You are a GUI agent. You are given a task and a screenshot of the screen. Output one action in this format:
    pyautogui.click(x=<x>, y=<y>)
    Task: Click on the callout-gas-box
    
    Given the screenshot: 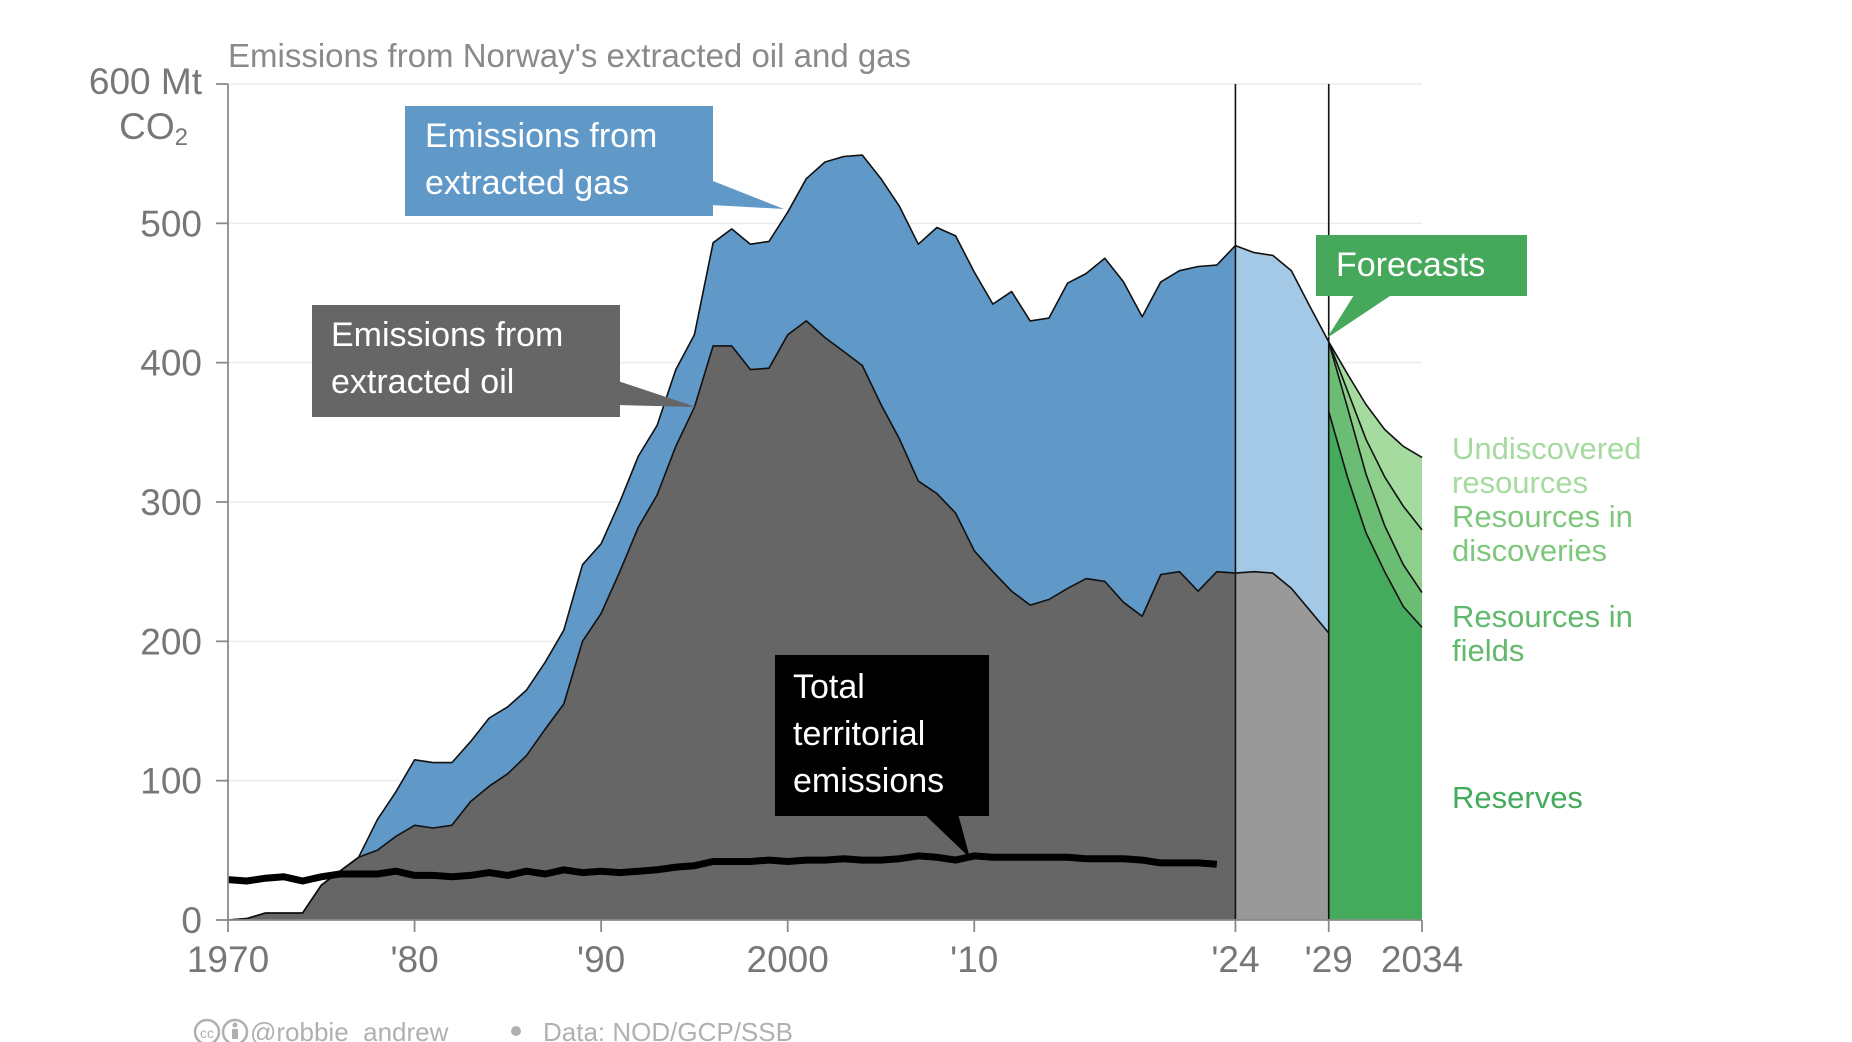 What is the action you would take?
    pyautogui.click(x=559, y=161)
    